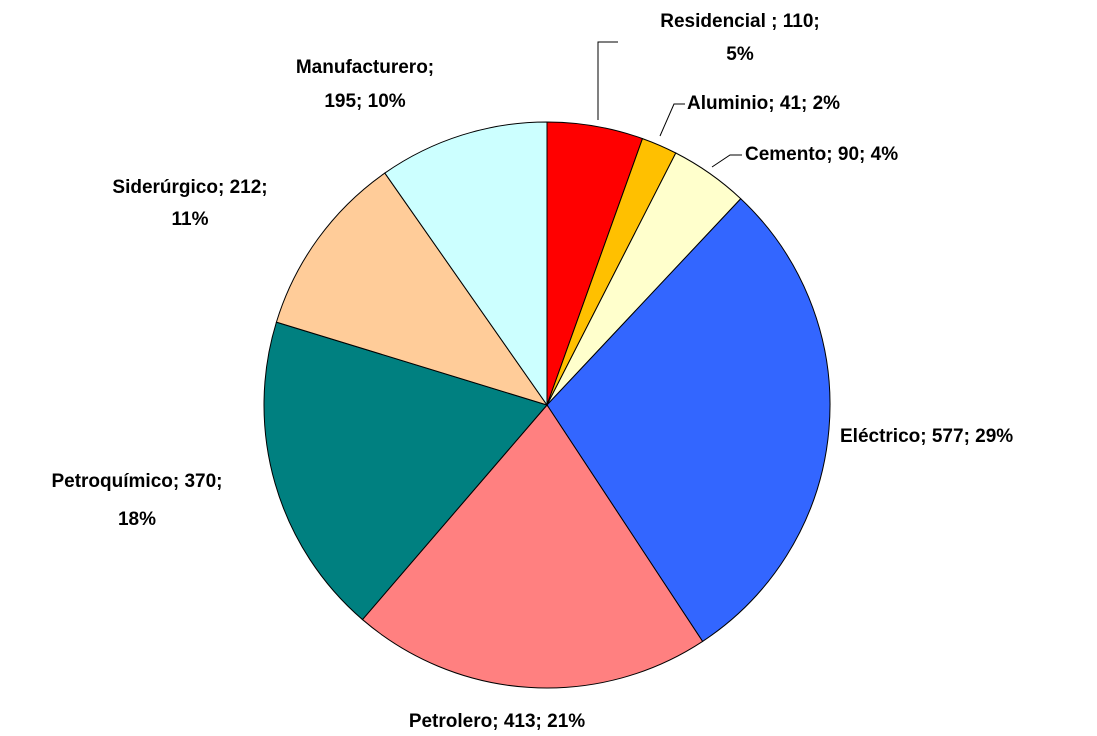 The width and height of the screenshot is (1097, 736). What do you see at coordinates (740, 54) in the screenshot?
I see `slice-label: 5%` at bounding box center [740, 54].